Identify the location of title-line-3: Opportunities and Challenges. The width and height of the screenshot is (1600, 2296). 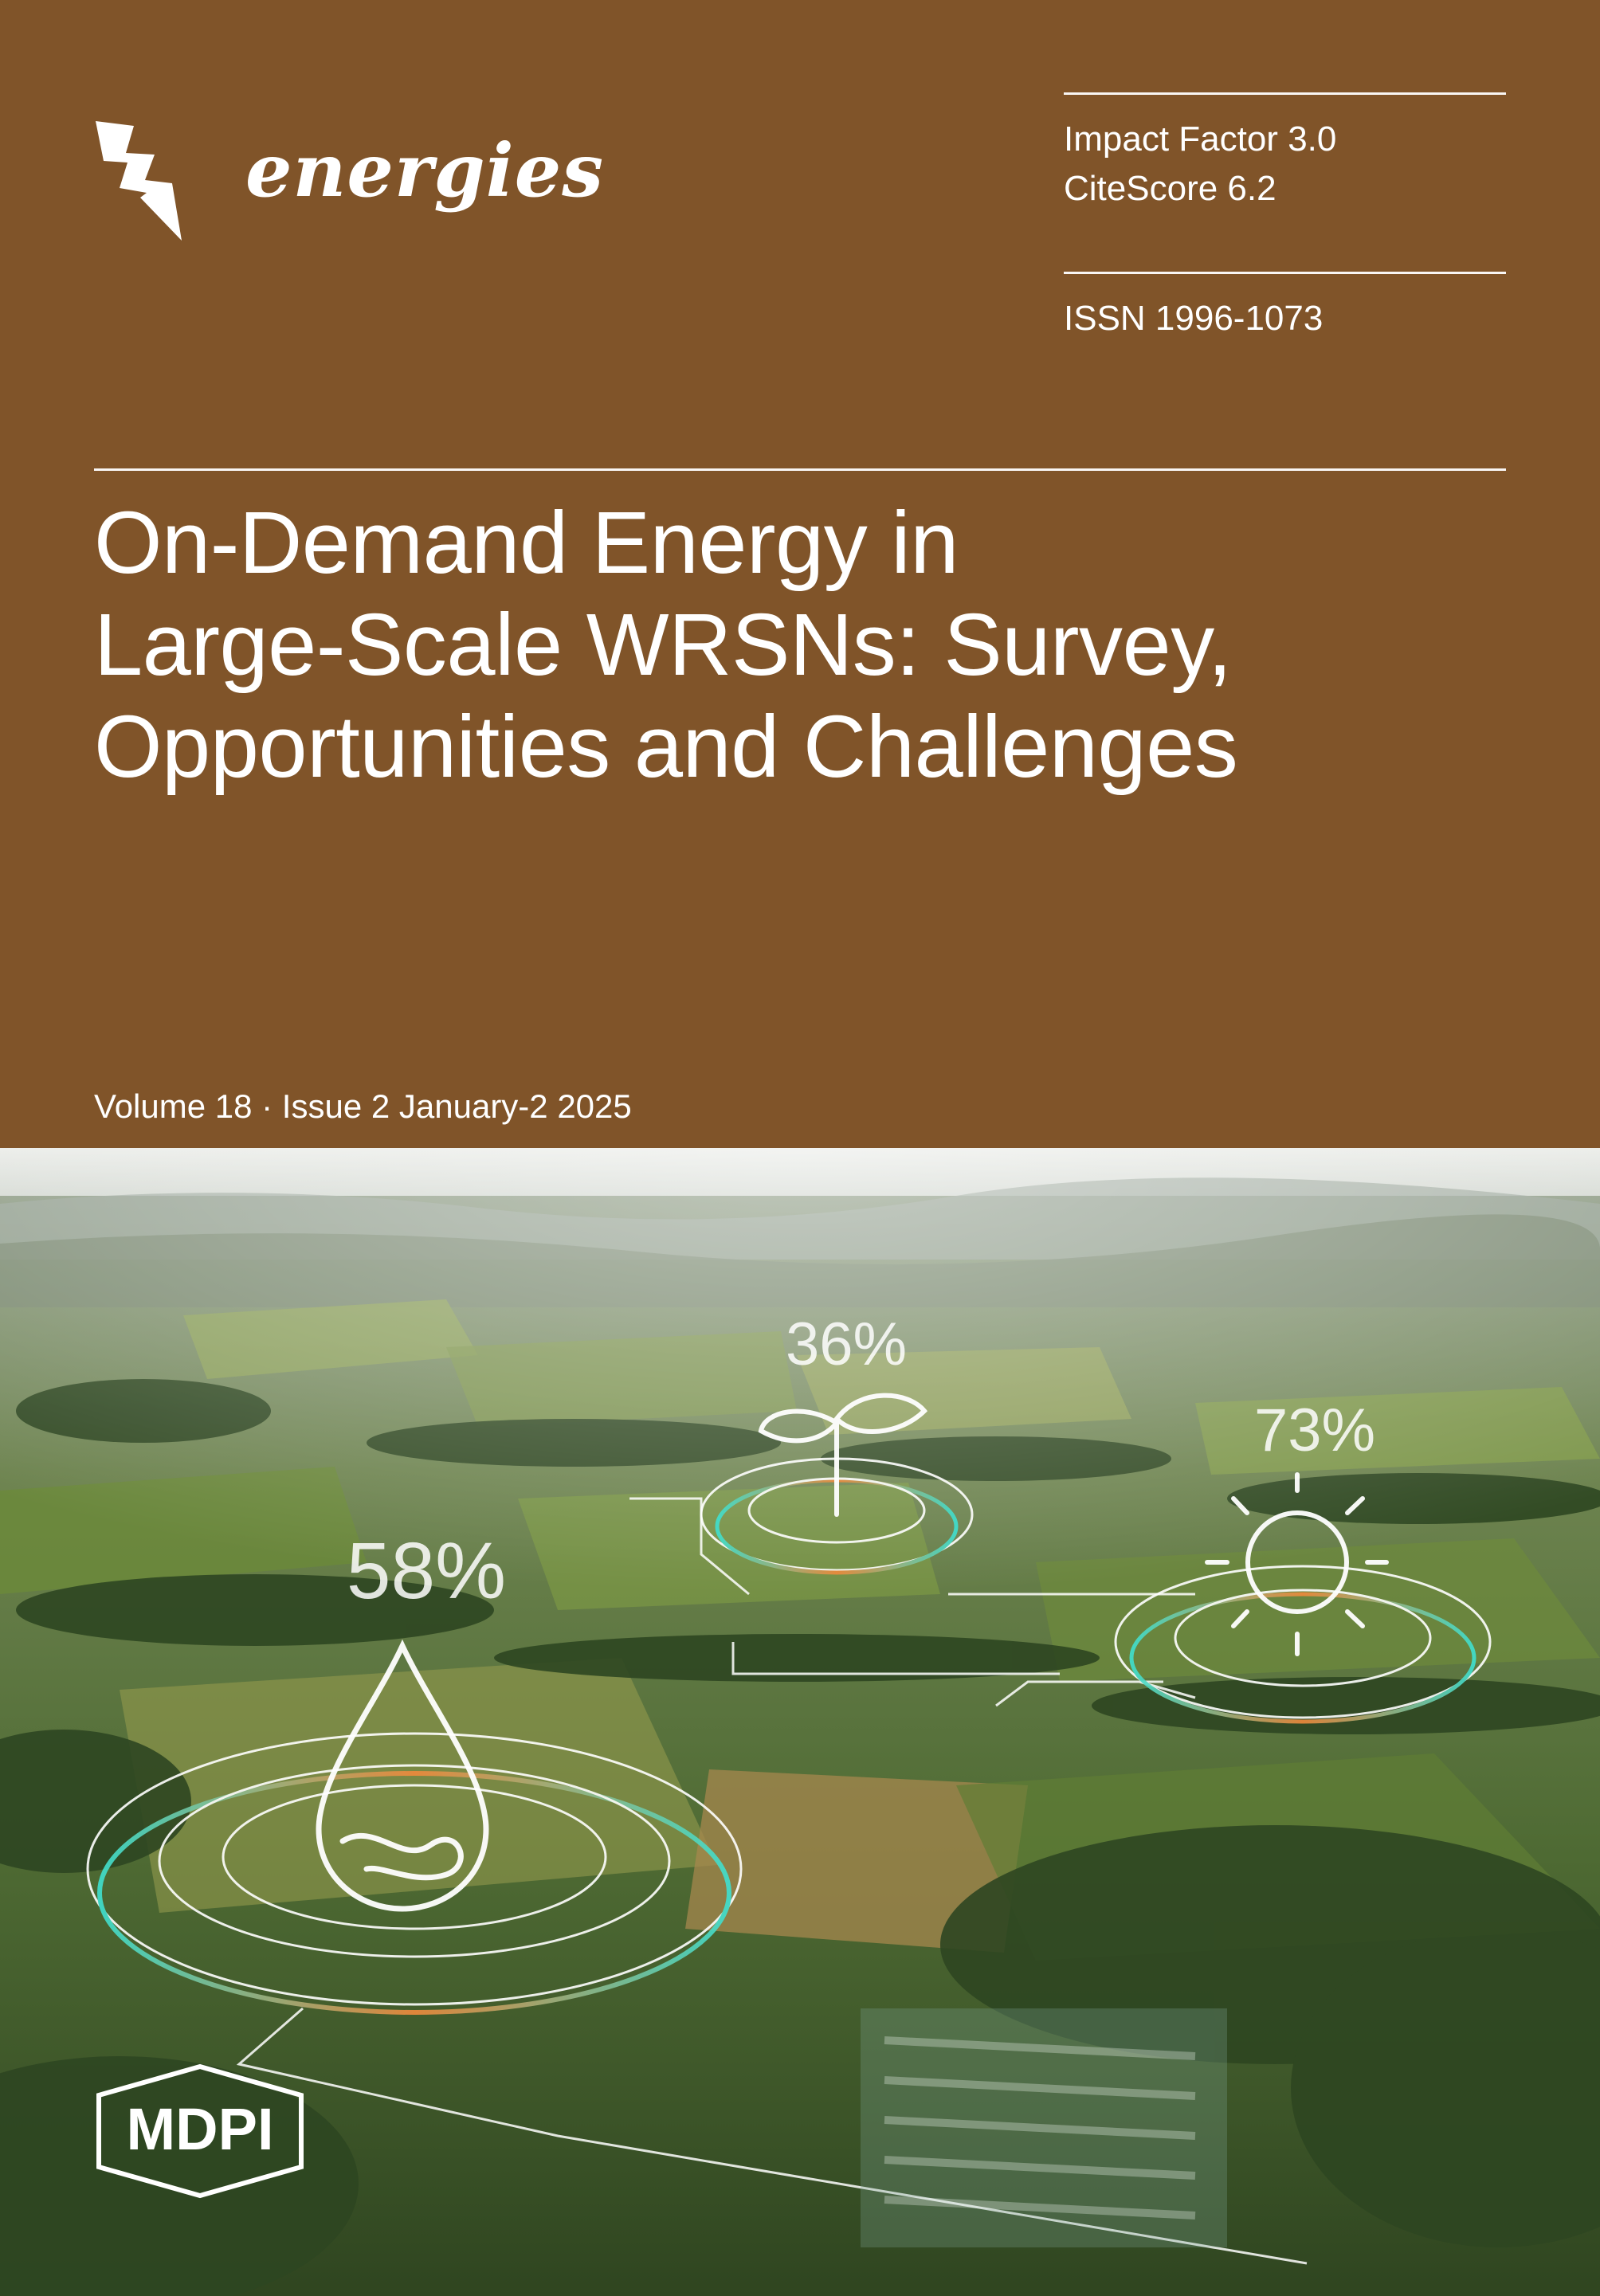
(666, 747).